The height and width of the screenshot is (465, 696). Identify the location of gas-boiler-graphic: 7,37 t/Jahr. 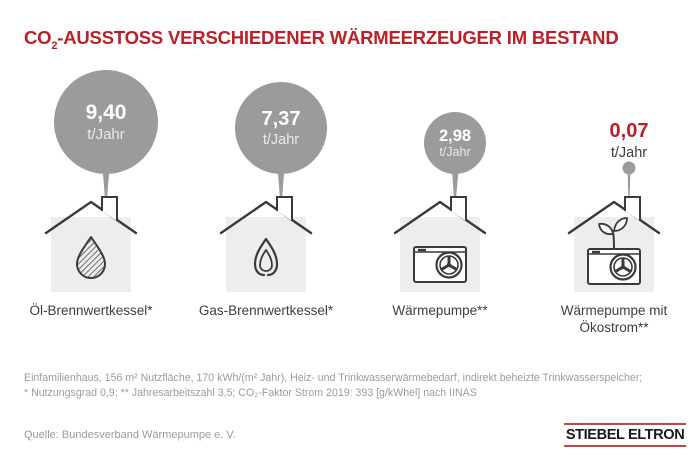
(273, 187).